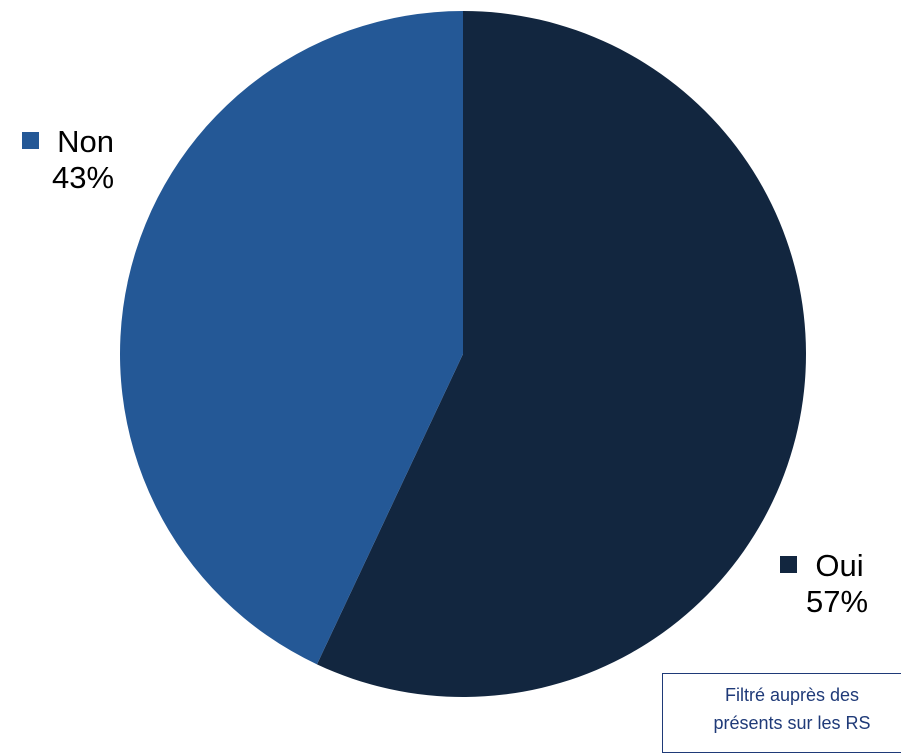  What do you see at coordinates (789, 565) in the screenshot?
I see `legend-swatch-oui` at bounding box center [789, 565].